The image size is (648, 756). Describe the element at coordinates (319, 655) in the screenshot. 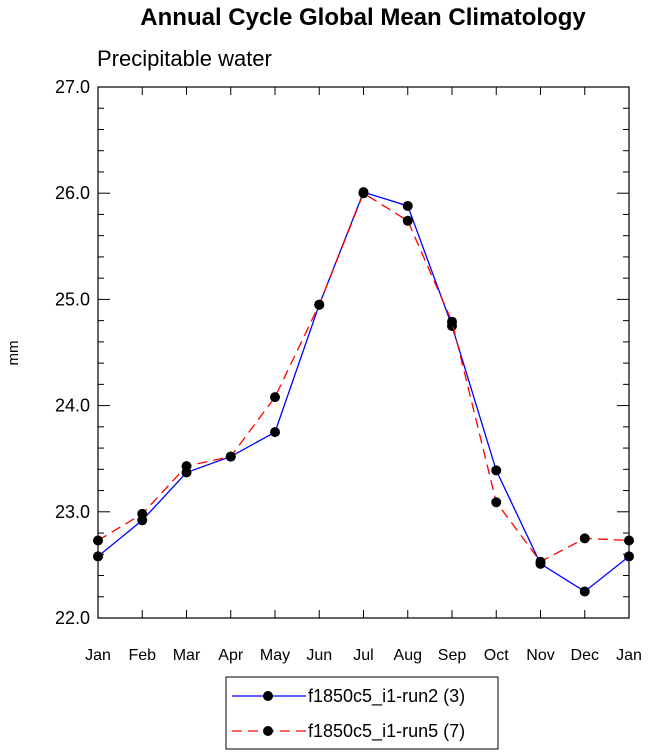

I see `x-tick-label: Jun` at that location.